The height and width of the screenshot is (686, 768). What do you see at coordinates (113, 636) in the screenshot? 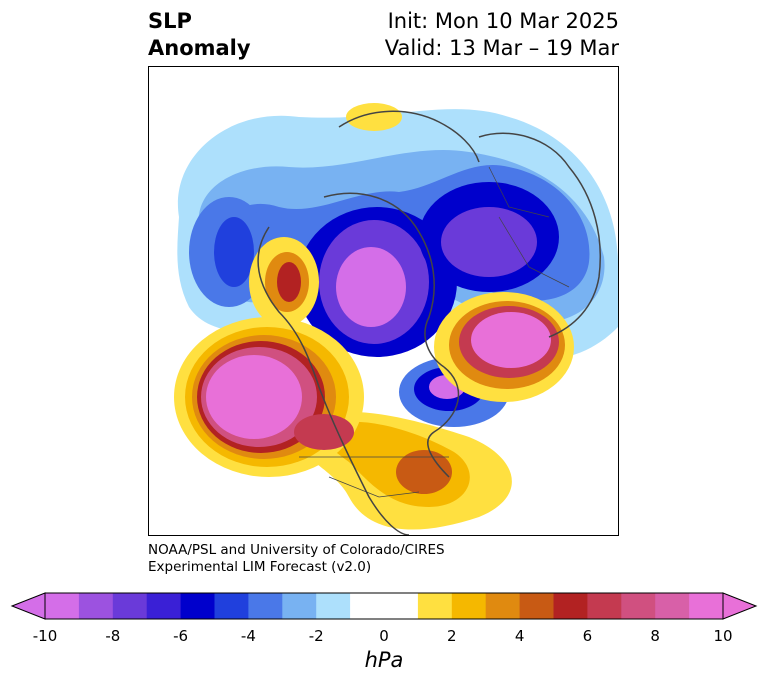
I see `colorbar-tick-label: -8` at bounding box center [113, 636].